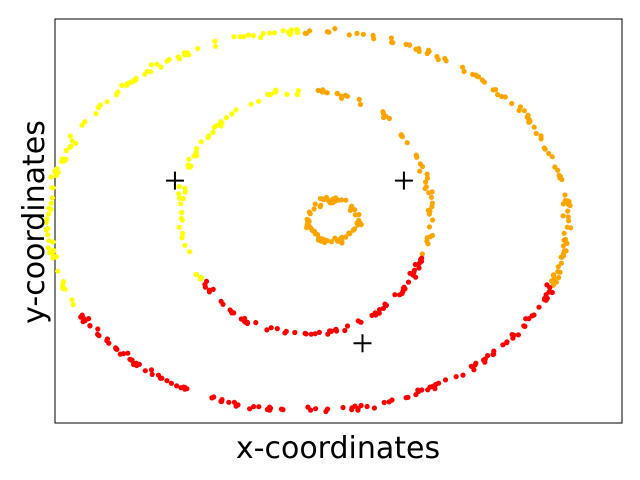  I want to click on y-axis-label: y-coordinates, so click(34, 222).